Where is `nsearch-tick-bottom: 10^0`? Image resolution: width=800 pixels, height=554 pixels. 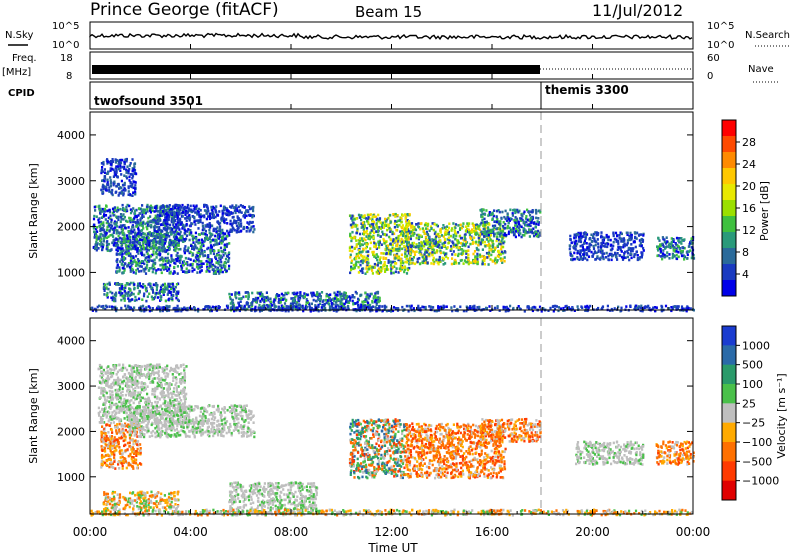
nsearch-tick-bottom: 10^0 is located at coordinates (720, 45).